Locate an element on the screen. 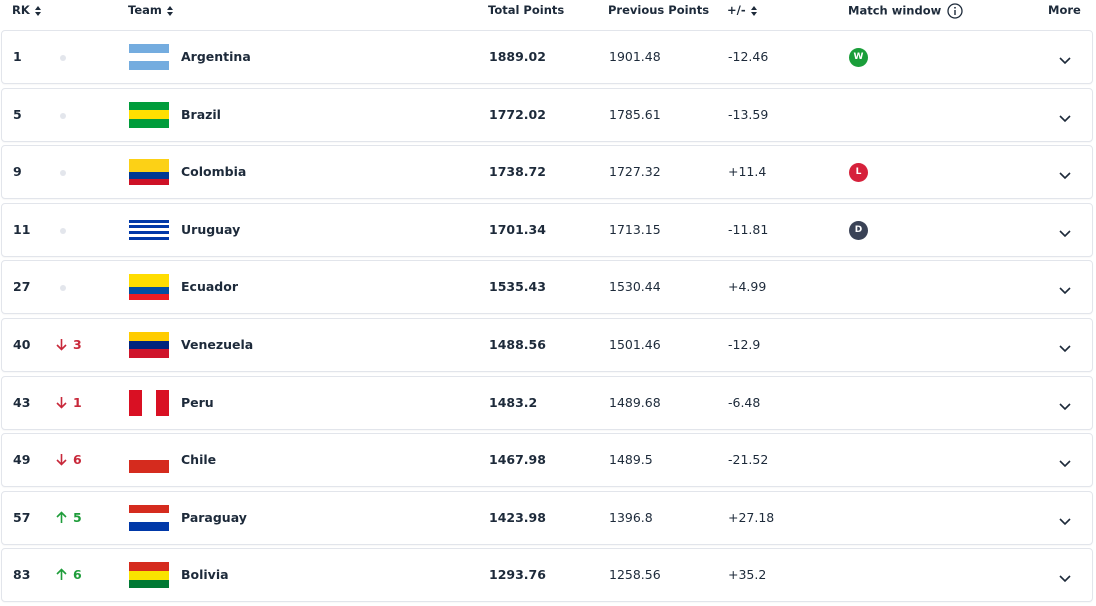  header-rank: RK is located at coordinates (27, 10).